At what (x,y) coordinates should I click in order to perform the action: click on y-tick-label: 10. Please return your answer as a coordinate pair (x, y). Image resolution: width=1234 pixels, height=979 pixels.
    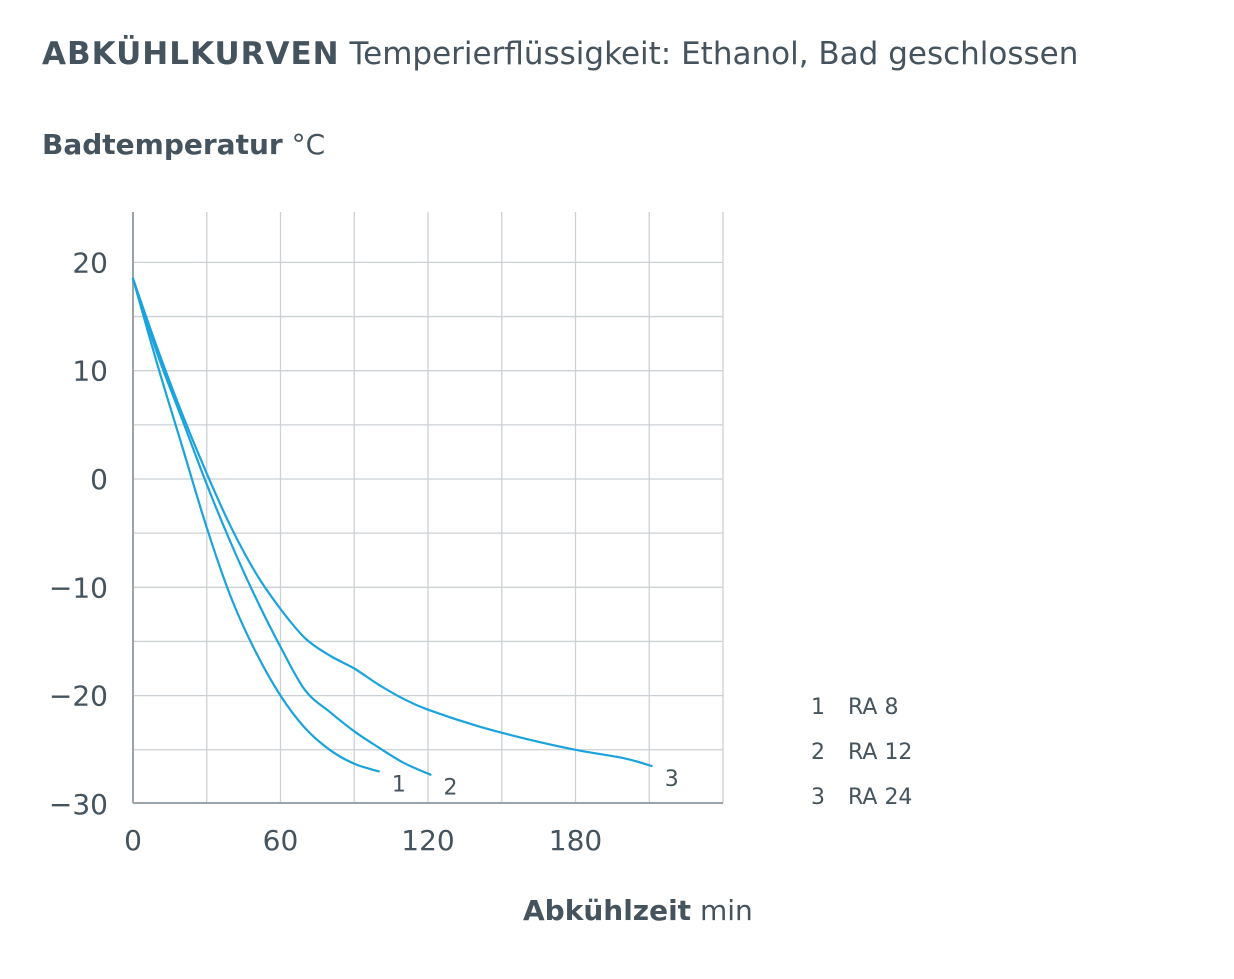
    Looking at the image, I should click on (90, 371).